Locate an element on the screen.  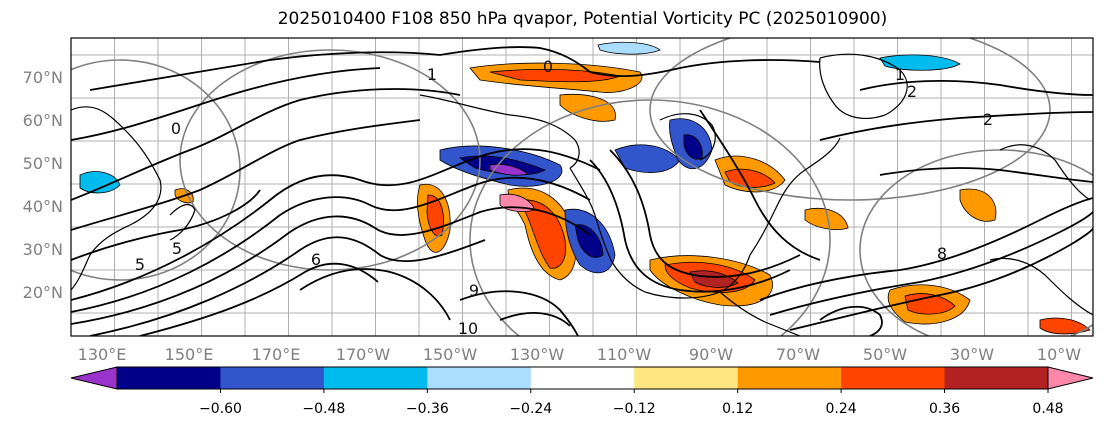
longitude-label: 130°E is located at coordinates (102, 354).